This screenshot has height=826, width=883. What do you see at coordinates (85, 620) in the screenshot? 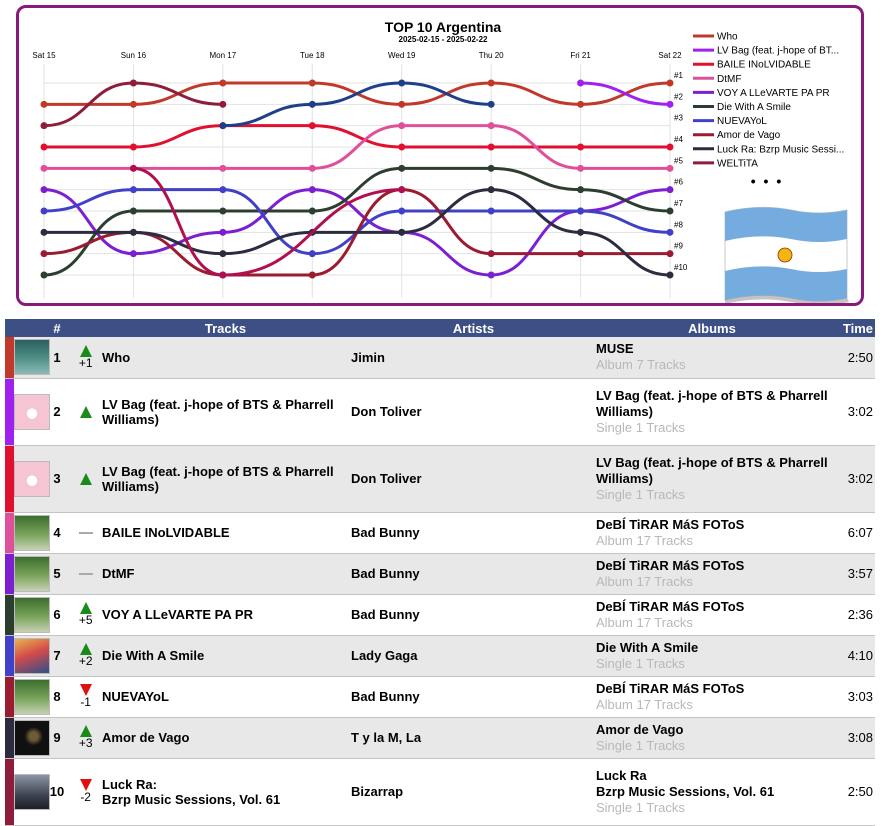
I see `rank-change: +5` at bounding box center [85, 620].